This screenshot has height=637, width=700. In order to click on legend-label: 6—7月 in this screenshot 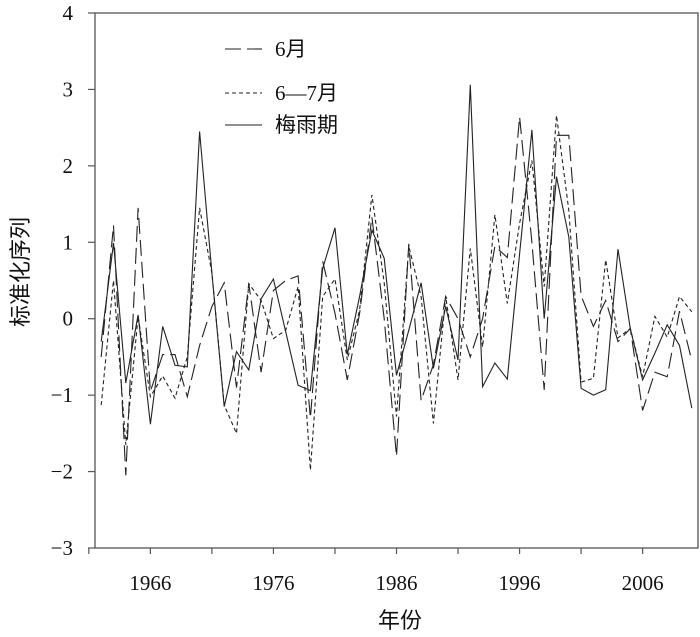, I will do `click(306, 93)`.